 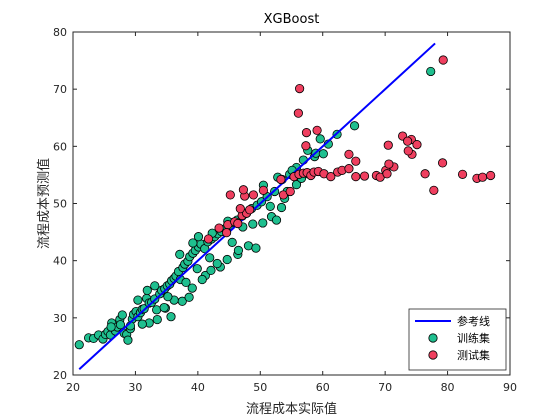 What do you see at coordinates (448, 387) in the screenshot?
I see `x-tick-label: 80` at bounding box center [448, 387].